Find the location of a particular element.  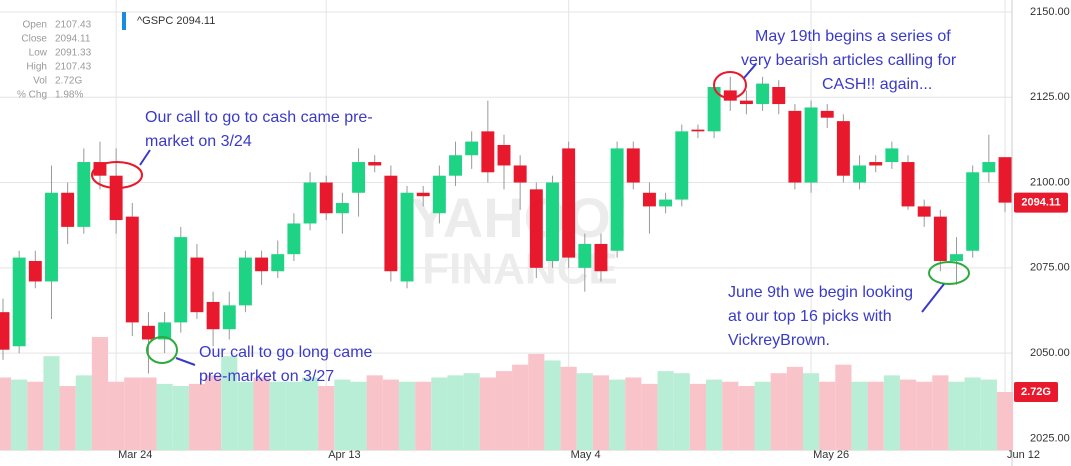

info-label: Low is located at coordinates (38, 53).